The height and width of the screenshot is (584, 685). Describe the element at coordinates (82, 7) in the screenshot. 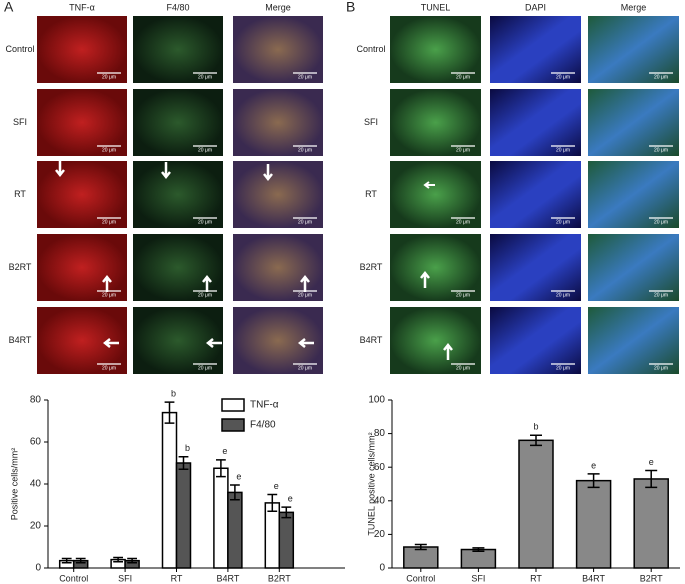

I see `column-header: TNF-α` at that location.